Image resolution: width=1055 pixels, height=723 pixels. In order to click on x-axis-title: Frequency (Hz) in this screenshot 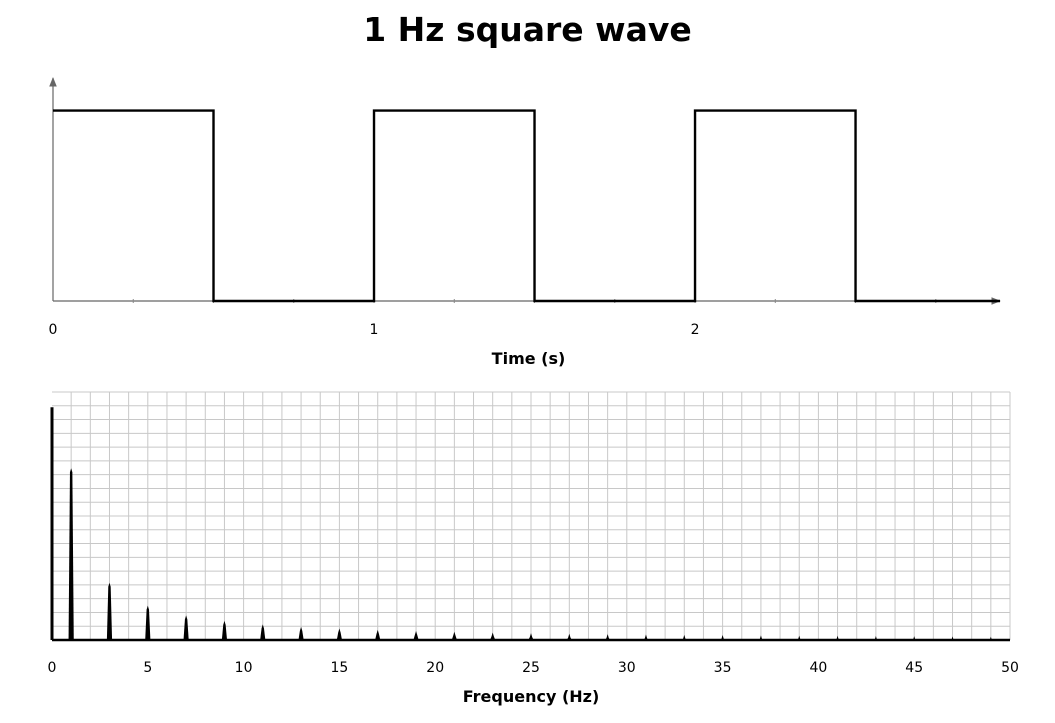, I will do `click(531, 696)`.